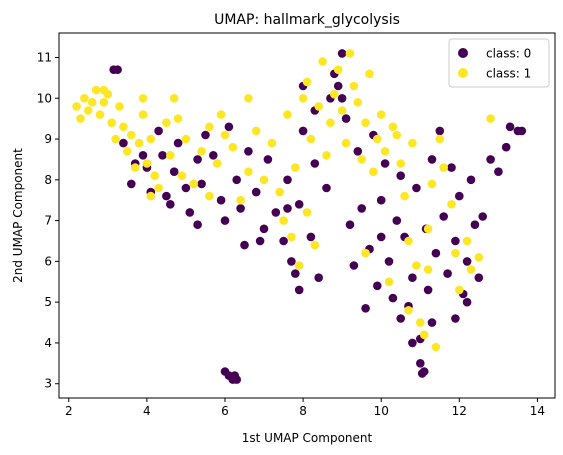 This screenshot has width=563, height=455. I want to click on chart-title: UMAP: hallmark_glycolysis, so click(307, 20).